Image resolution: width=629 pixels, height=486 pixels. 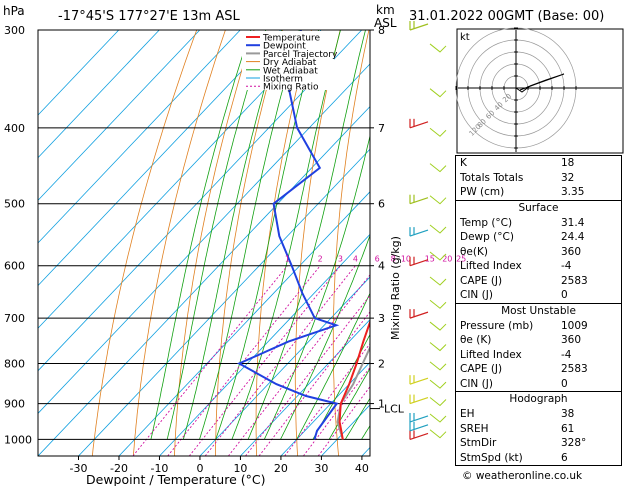 What do you see at coordinates (538, 237) in the screenshot?
I see `surface-row: Dewp (°C) 24.4` at bounding box center [538, 237].